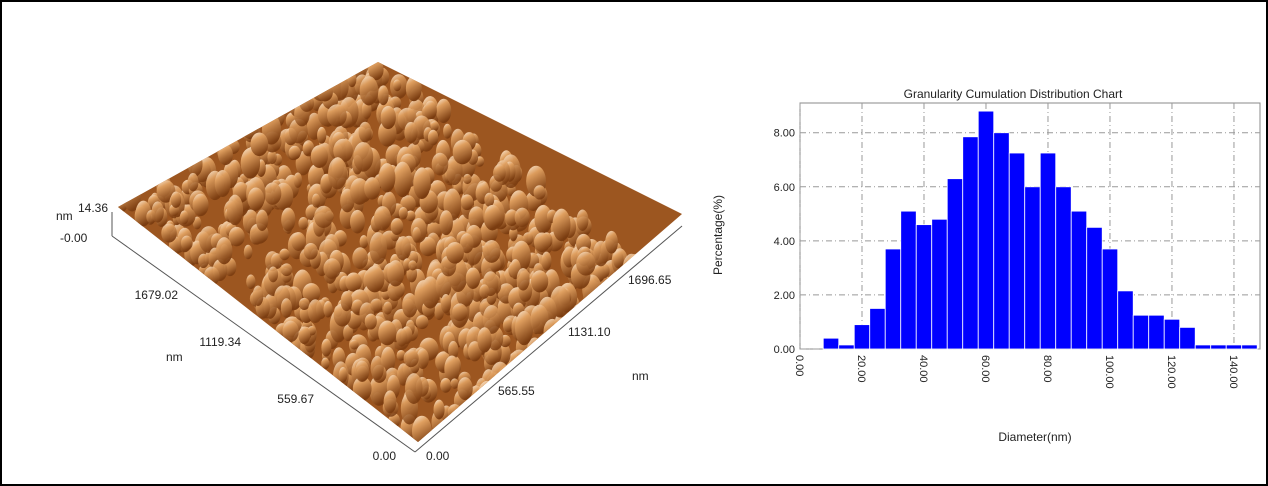 Image resolution: width=1268 pixels, height=486 pixels. What do you see at coordinates (220, 342) in the screenshot?
I see `y-label: 1119.34` at bounding box center [220, 342].